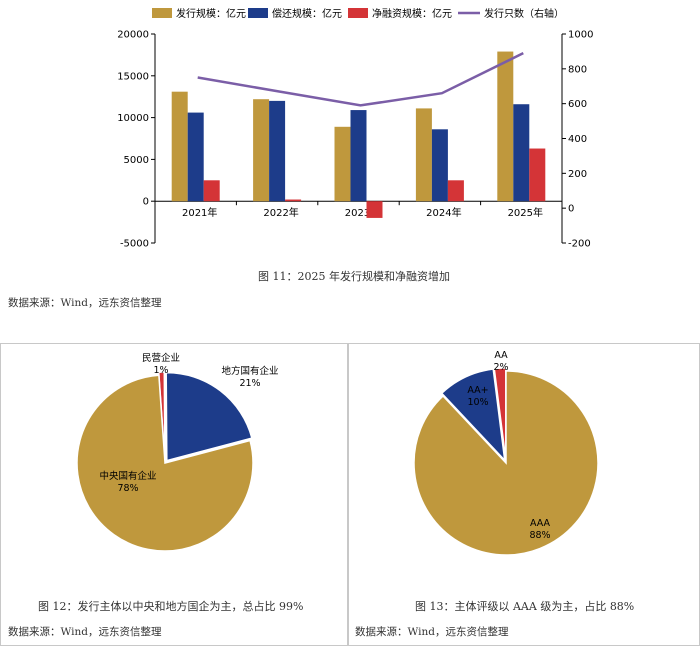  I want to click on legend-swatch-net, so click(358, 13).